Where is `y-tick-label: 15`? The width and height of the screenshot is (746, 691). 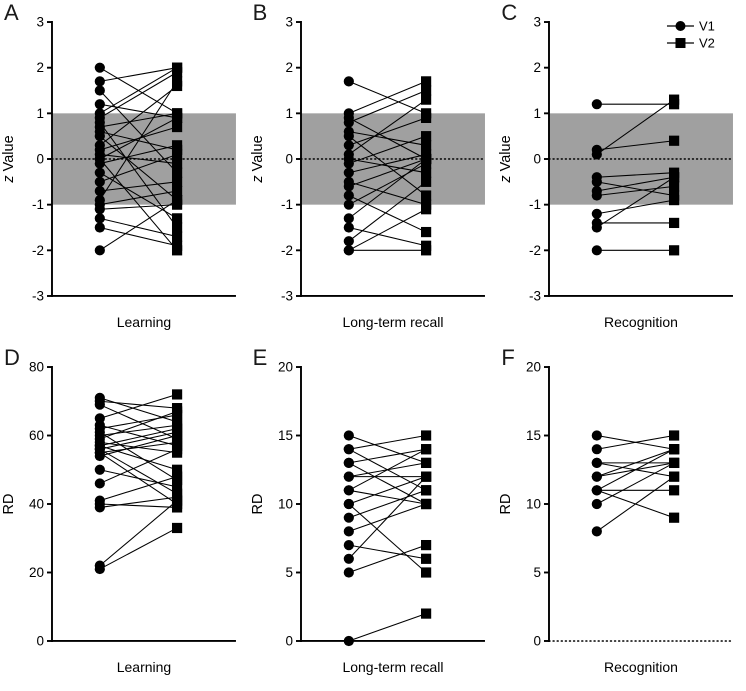 y-tick-label: 15 is located at coordinates (285, 435).